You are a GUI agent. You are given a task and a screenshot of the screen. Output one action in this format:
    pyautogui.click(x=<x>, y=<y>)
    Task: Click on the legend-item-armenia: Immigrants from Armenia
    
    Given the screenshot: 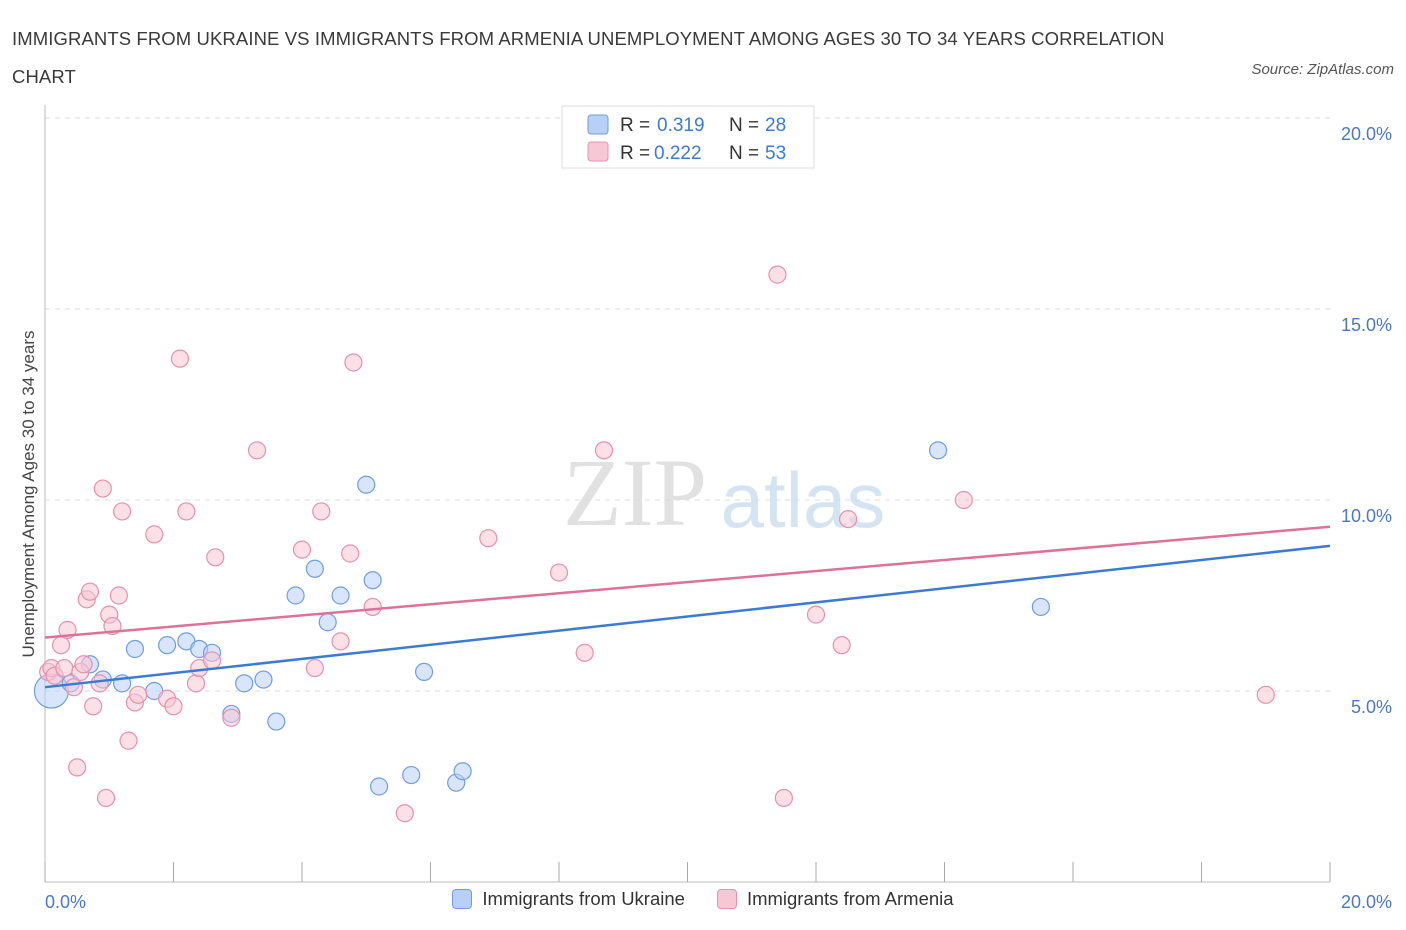 What is the action you would take?
    pyautogui.click(x=835, y=899)
    